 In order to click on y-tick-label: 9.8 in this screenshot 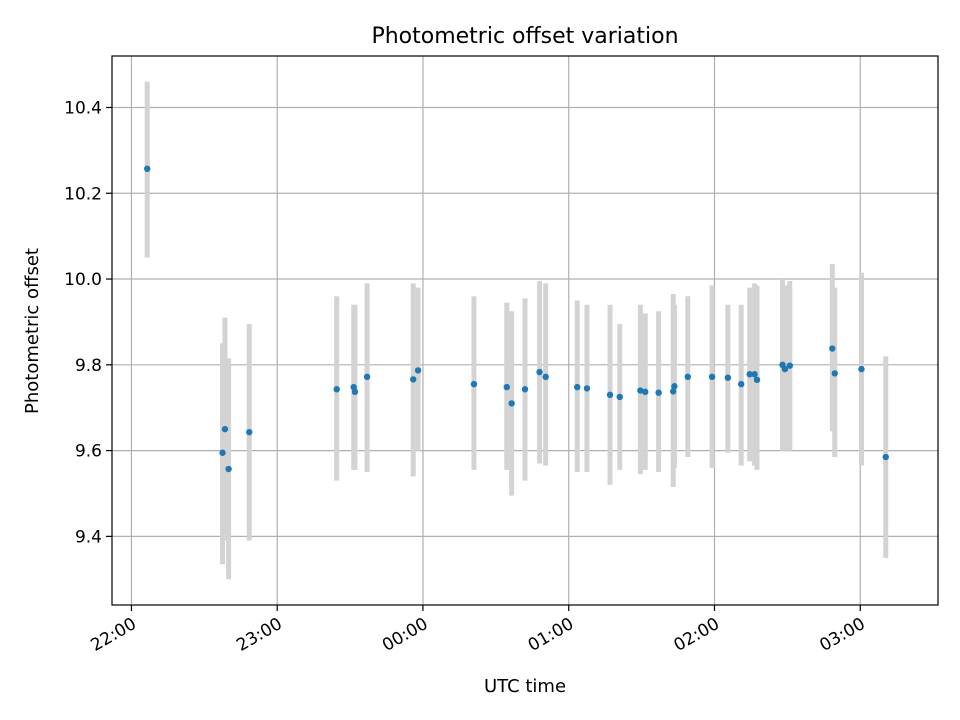, I will do `click(88, 366)`.